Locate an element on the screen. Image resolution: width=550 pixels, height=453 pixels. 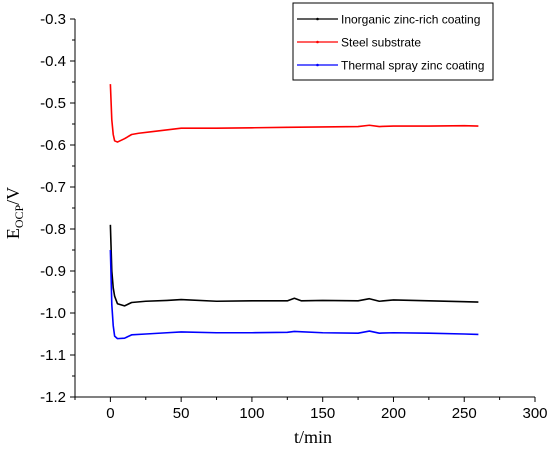
y-axis-title-group: EOCP/V is located at coordinates (14, 213).